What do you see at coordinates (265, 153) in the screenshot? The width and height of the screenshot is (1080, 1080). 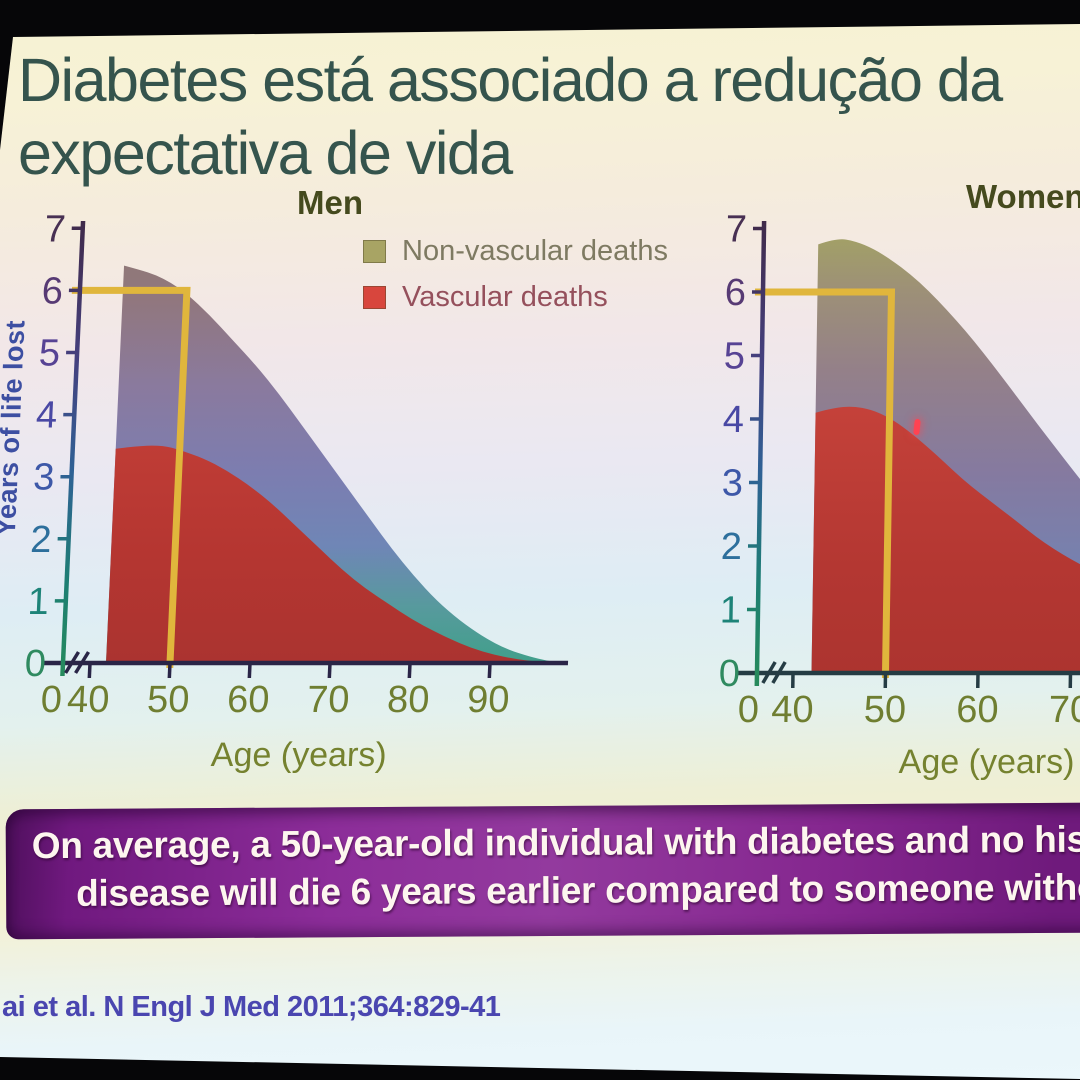 I see `slide-title-line2: expectativa de vida` at bounding box center [265, 153].